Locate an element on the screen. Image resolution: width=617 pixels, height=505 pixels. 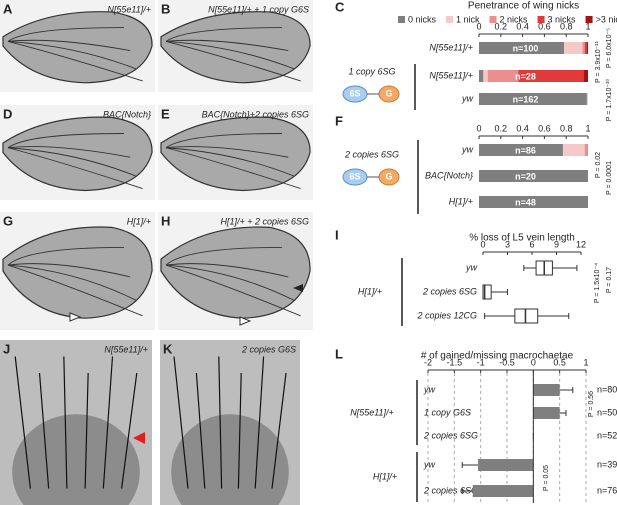
group-label: 2 copies 6SG is located at coordinates (371, 154).